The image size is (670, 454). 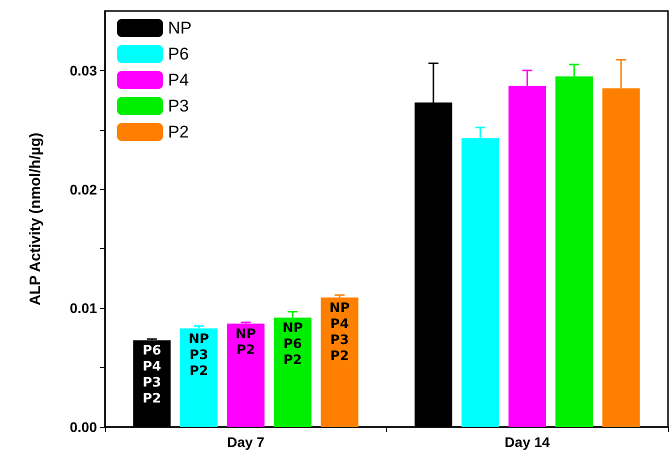 I want to click on y-tick-label: 0.00, so click(x=84, y=427).